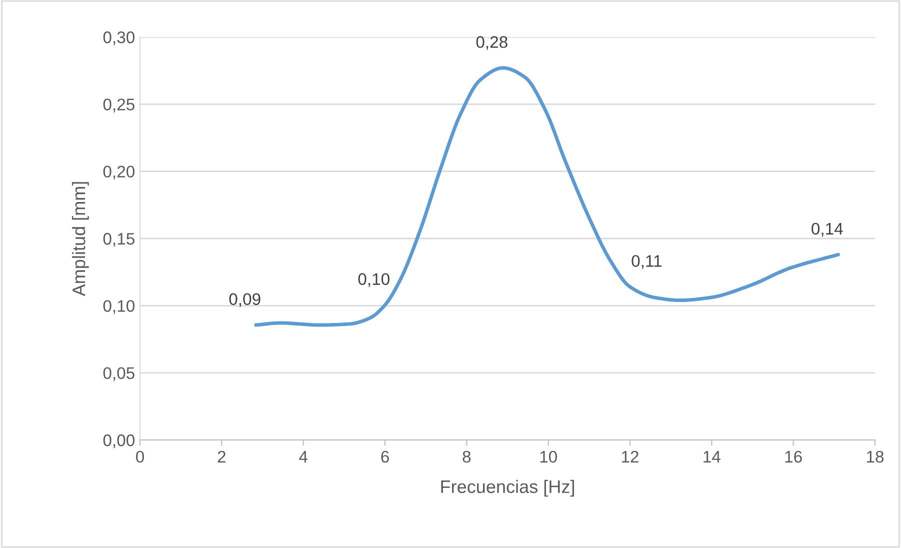  Describe the element at coordinates (222, 456) in the screenshot. I see `x-tick-label: 2` at that location.